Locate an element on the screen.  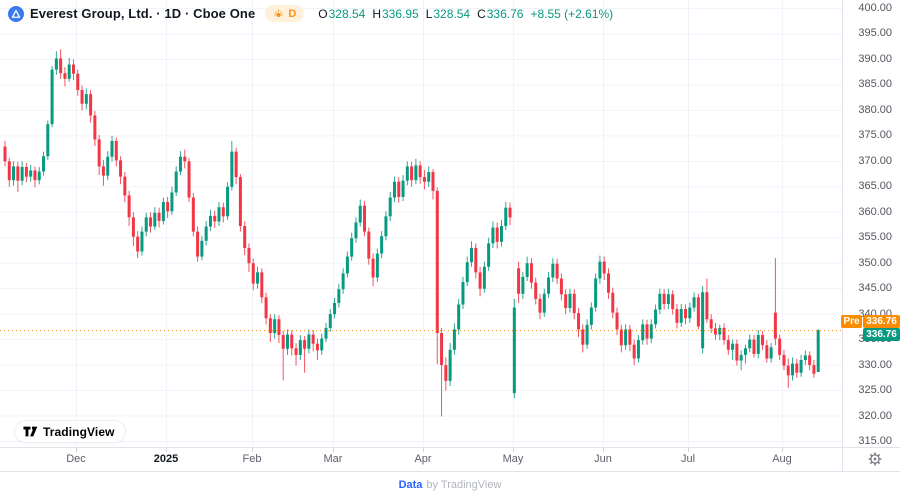
time-axis-label: Aug is located at coordinates (782, 459).